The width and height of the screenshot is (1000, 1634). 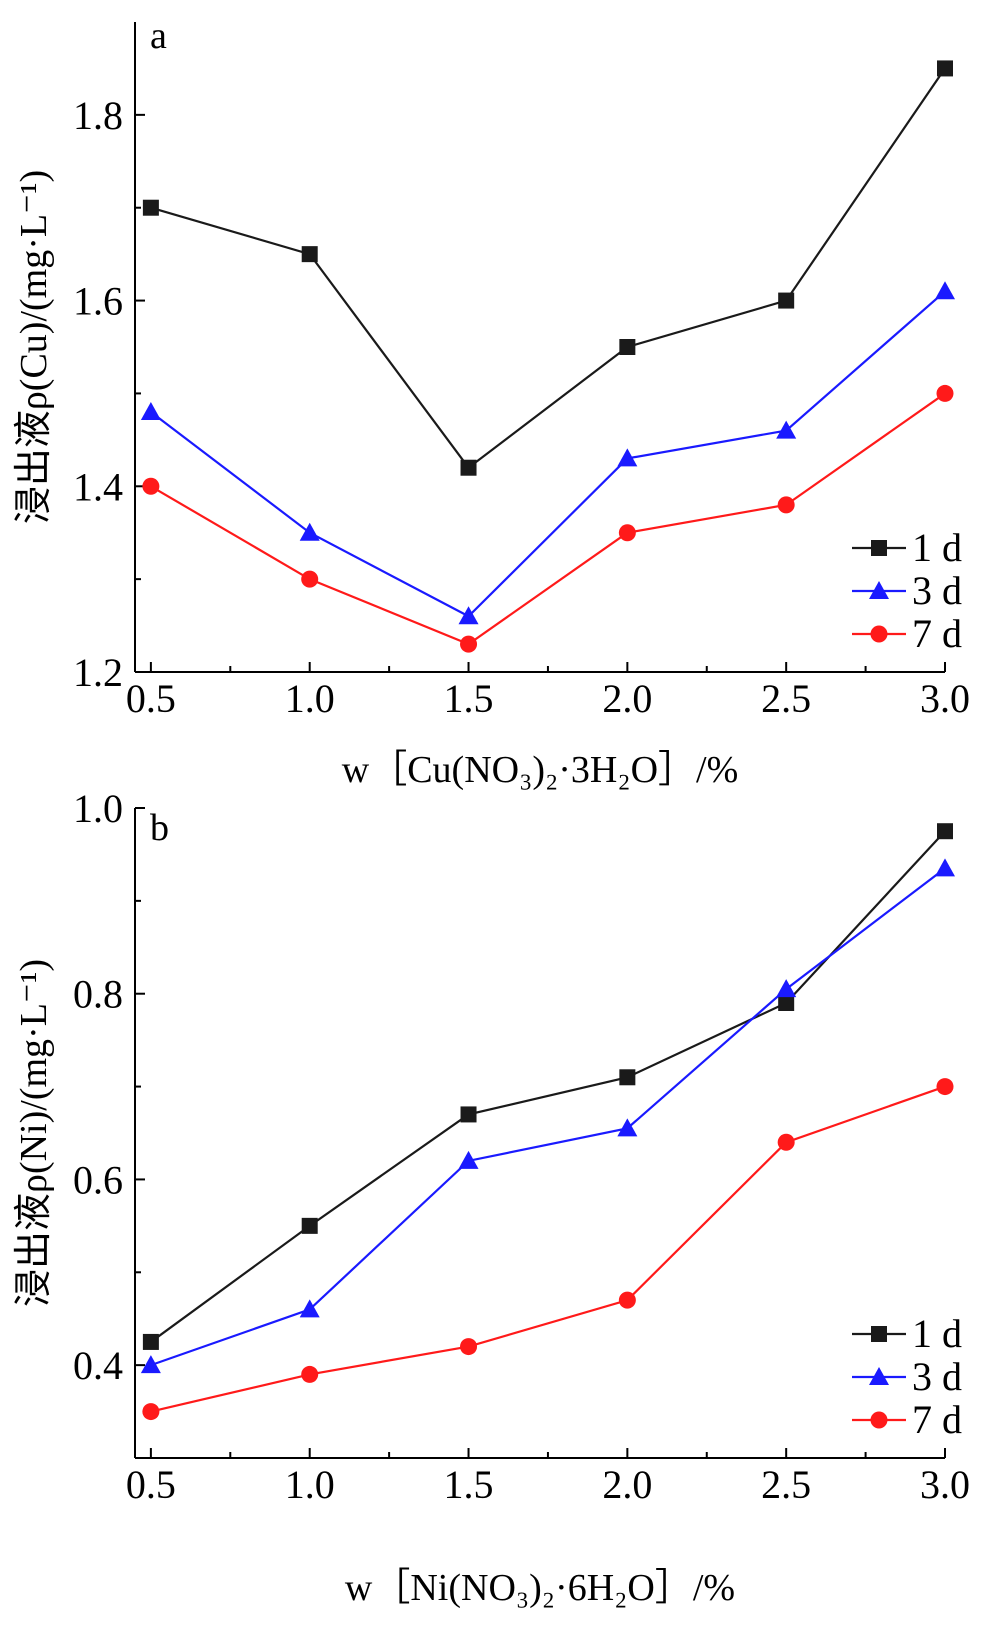 I want to click on y-tick-label: 0.8, so click(x=98, y=994).